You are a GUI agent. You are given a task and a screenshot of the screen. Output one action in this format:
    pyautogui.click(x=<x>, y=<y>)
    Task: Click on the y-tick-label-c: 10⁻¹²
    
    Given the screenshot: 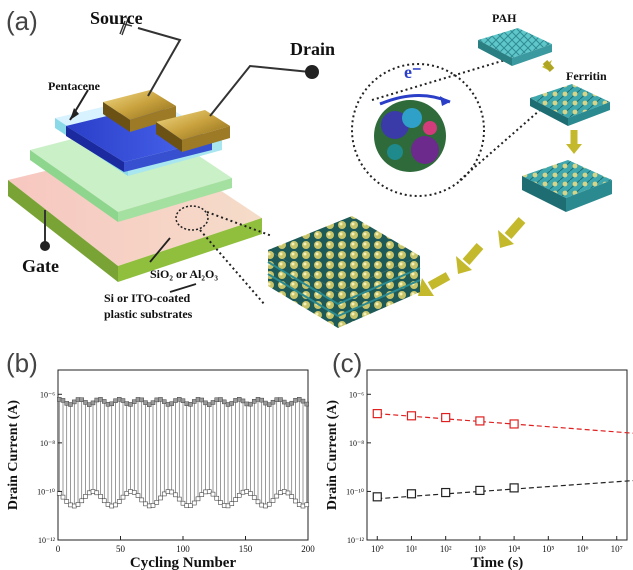 What is the action you would take?
    pyautogui.click(x=356, y=540)
    